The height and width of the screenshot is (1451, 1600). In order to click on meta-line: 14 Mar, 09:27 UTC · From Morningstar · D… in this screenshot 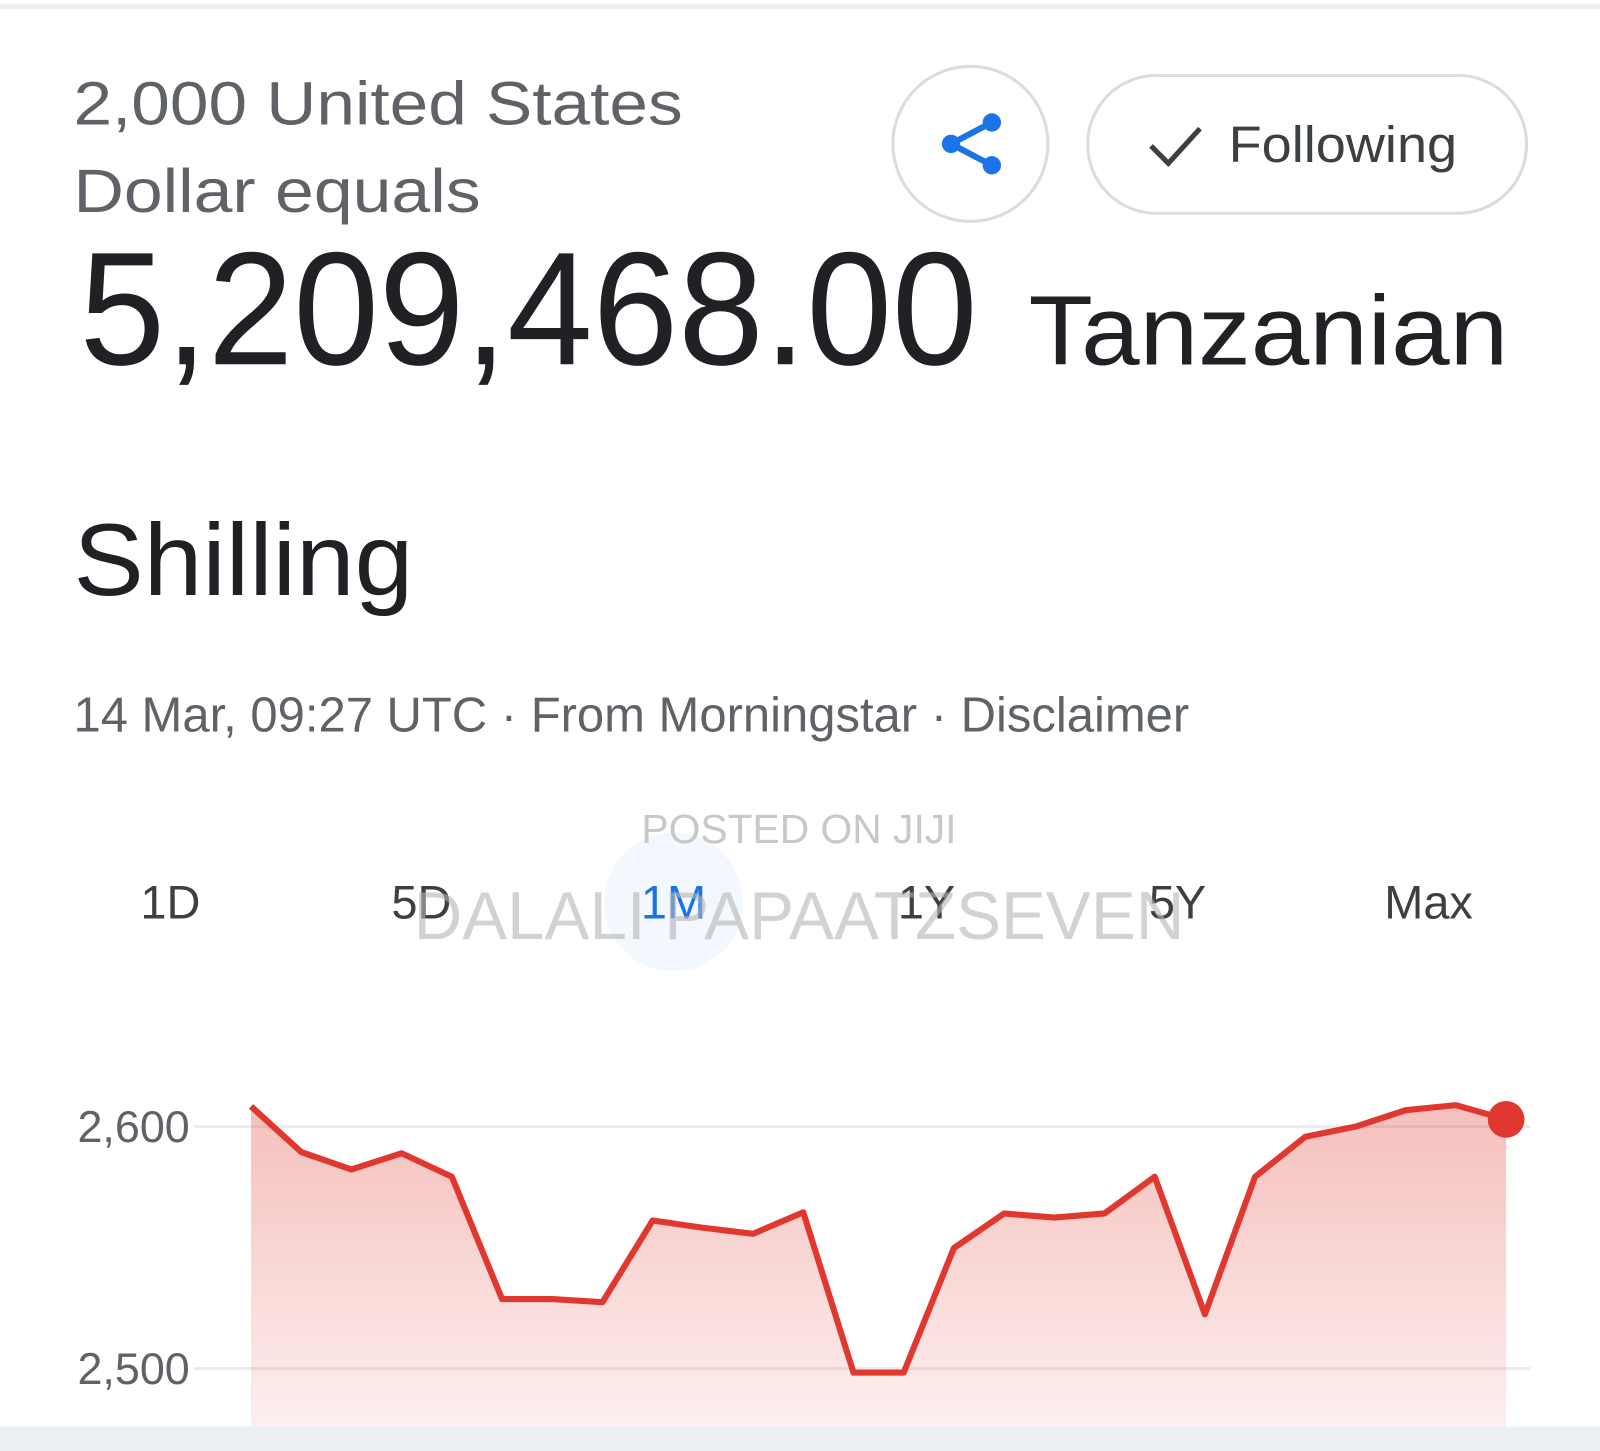, I will do `click(631, 716)`.